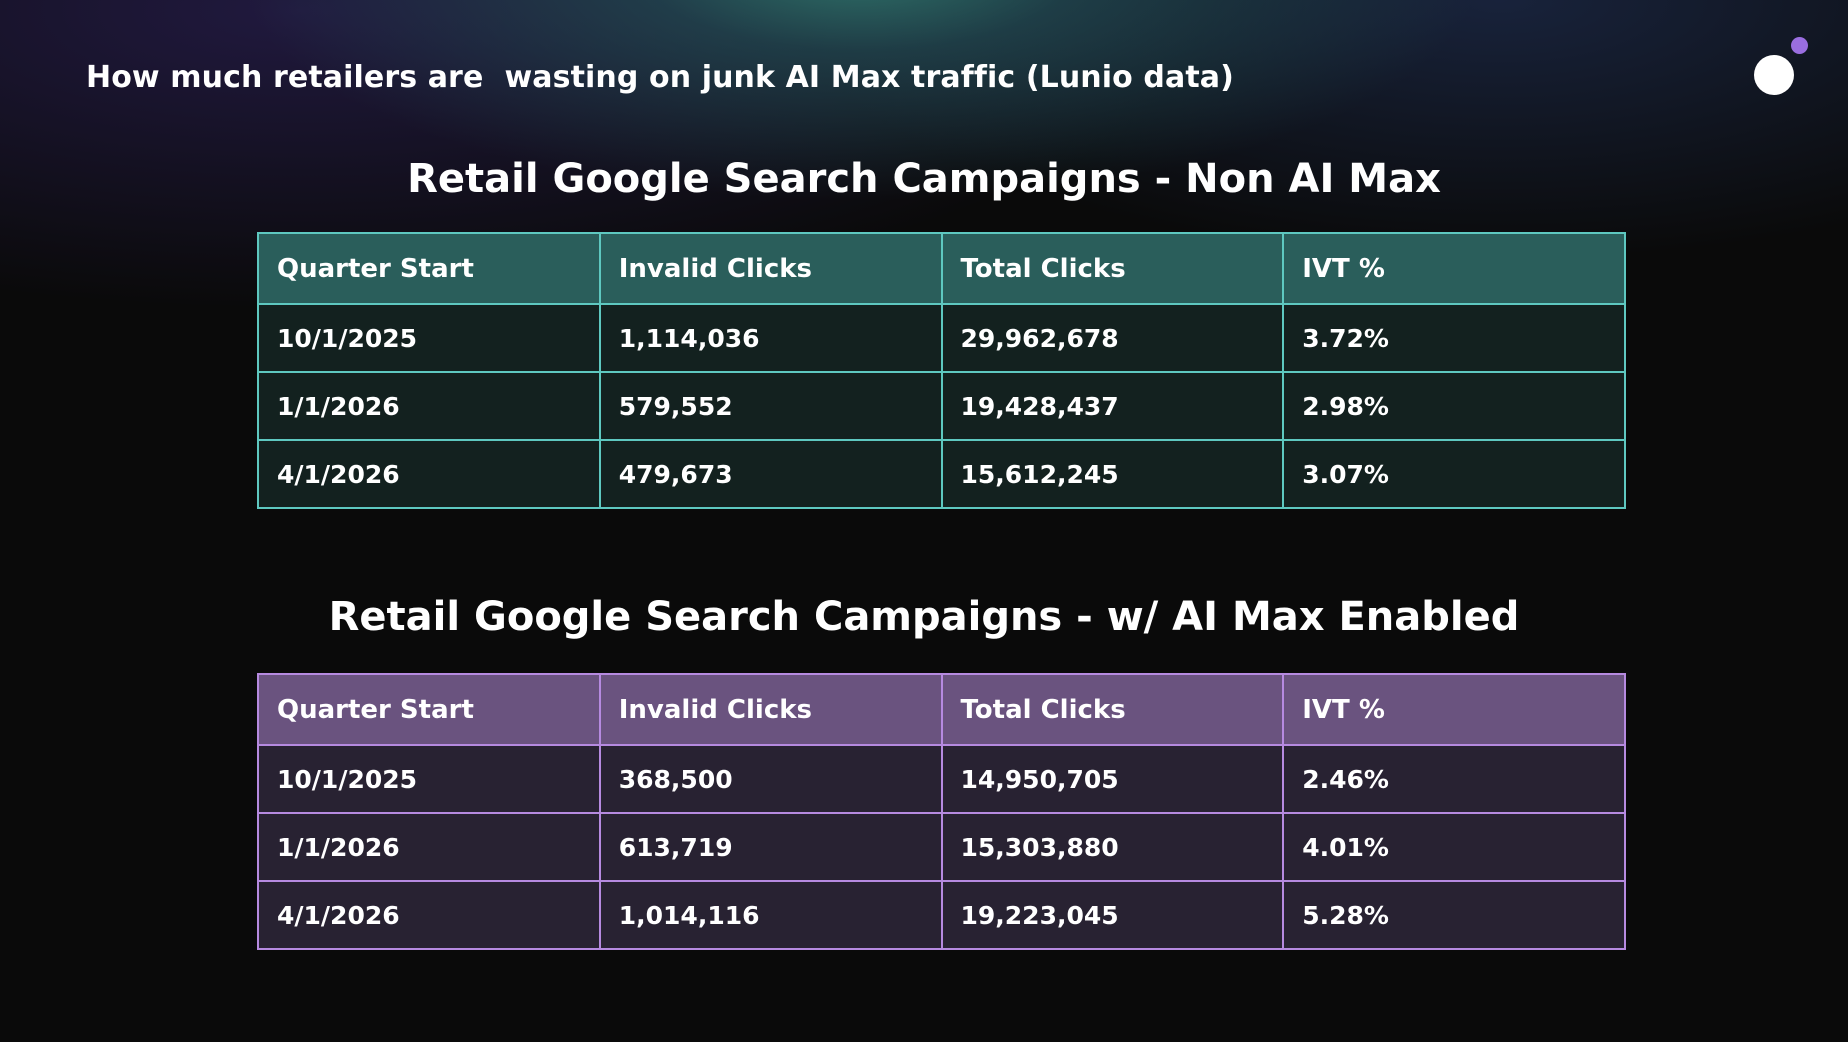 Image resolution: width=1848 pixels, height=1042 pixels. Describe the element at coordinates (1799, 45) in the screenshot. I see `logo-dot-icon` at that location.